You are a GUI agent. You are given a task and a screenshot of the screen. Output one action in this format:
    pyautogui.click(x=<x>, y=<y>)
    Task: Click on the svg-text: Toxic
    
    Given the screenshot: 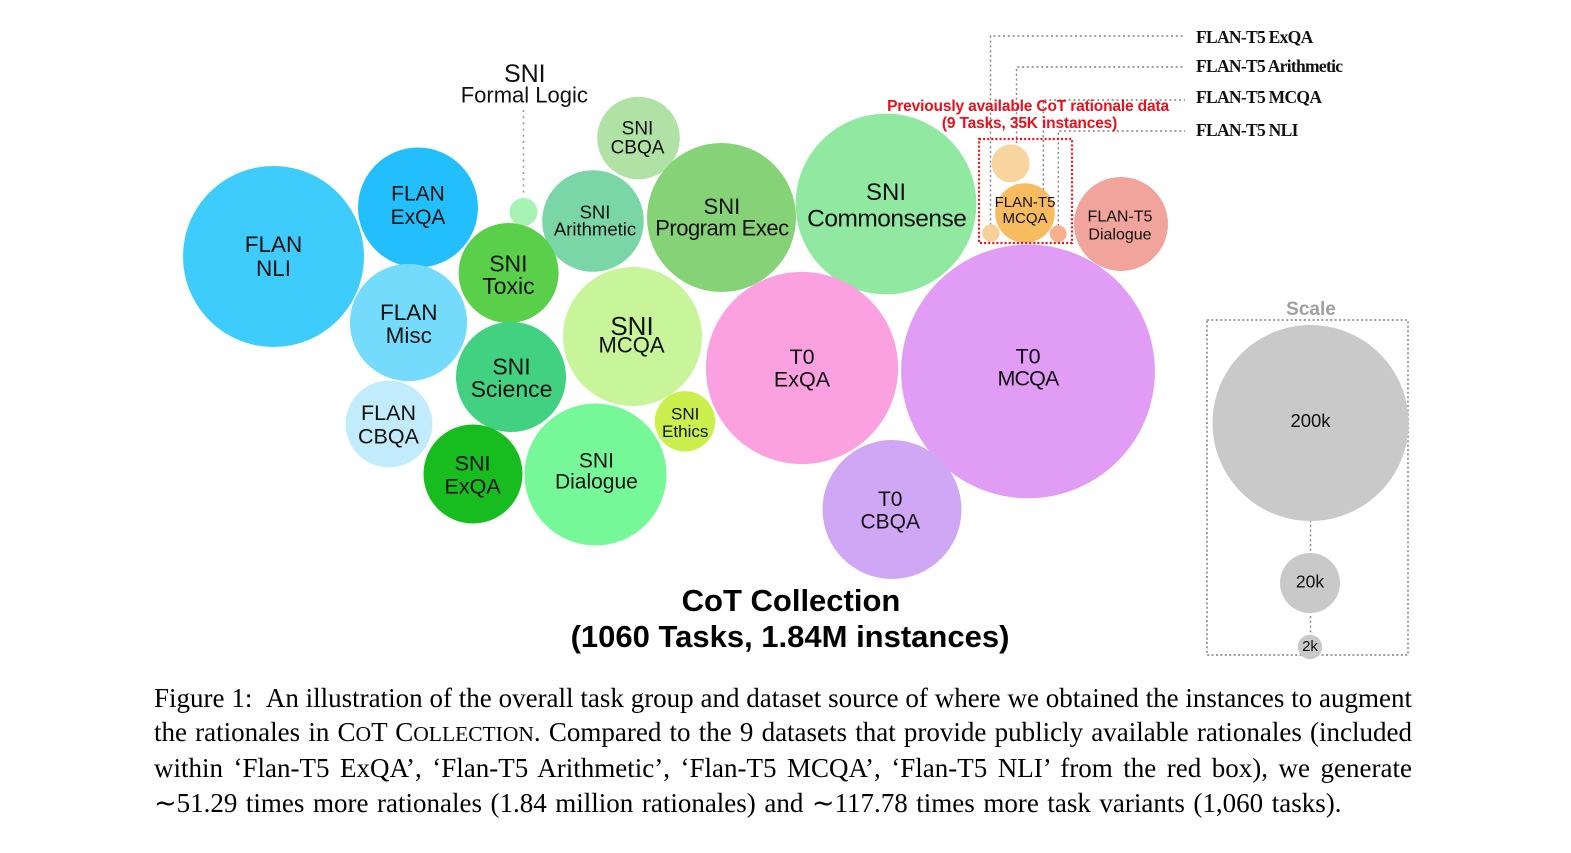 What is the action you would take?
    pyautogui.click(x=508, y=286)
    